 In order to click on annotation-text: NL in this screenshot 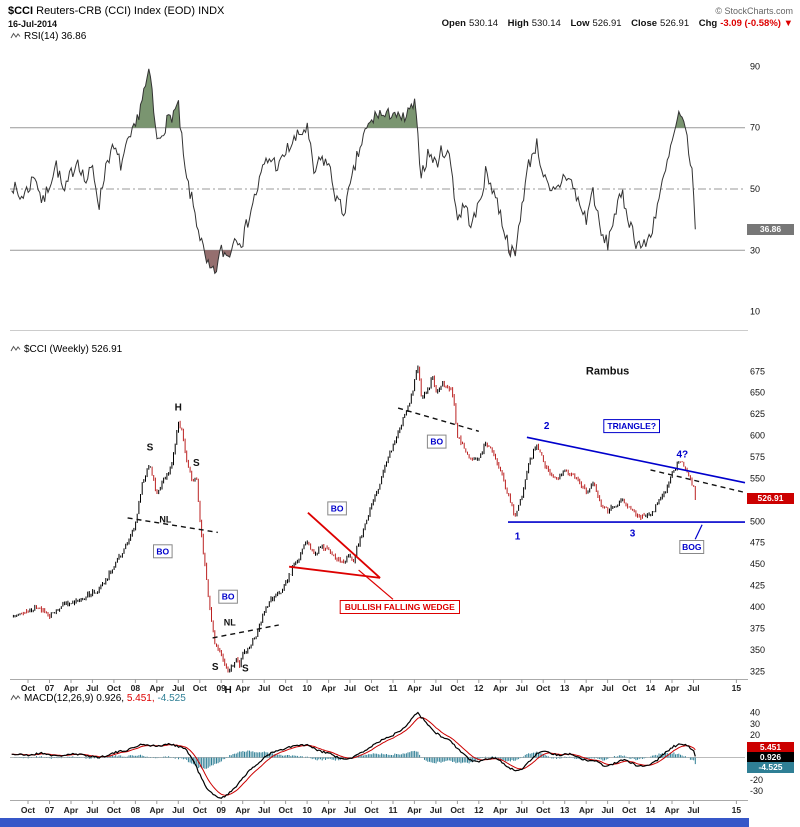, I will do `click(230, 622)`.